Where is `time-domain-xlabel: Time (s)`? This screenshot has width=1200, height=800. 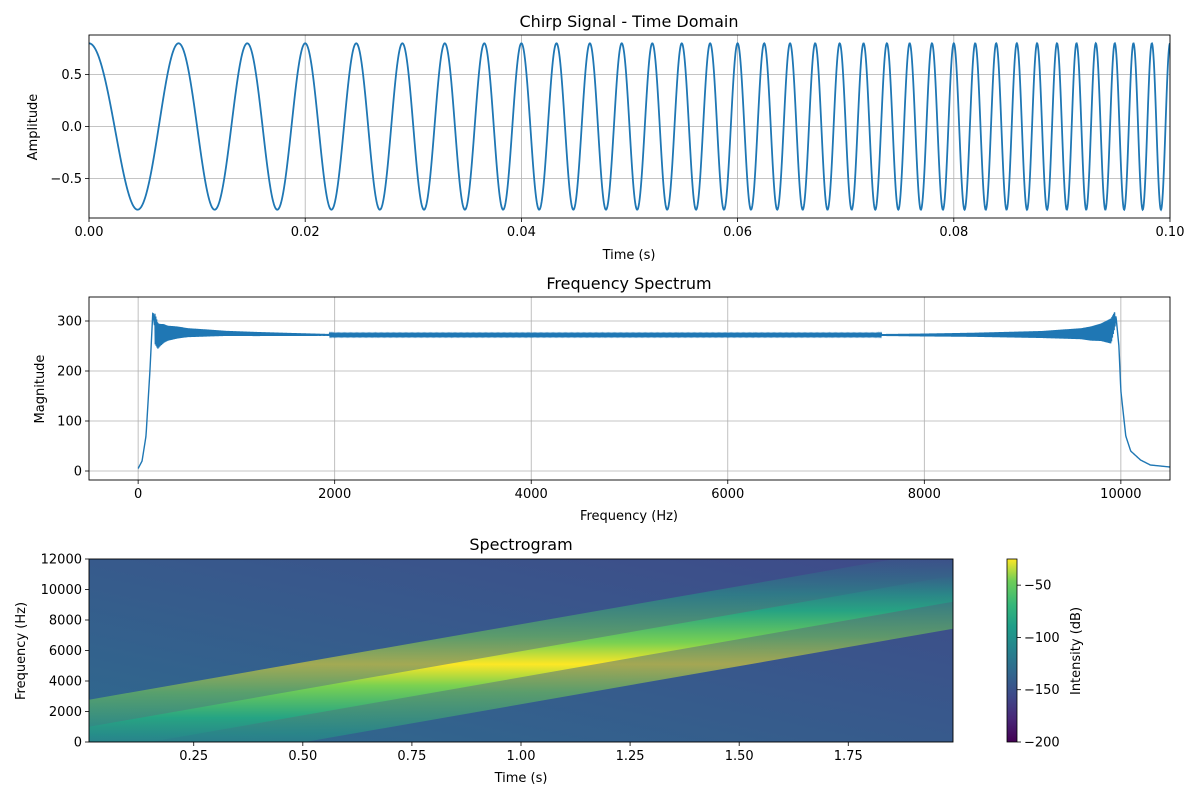
time-domain-xlabel: Time (s) is located at coordinates (629, 255).